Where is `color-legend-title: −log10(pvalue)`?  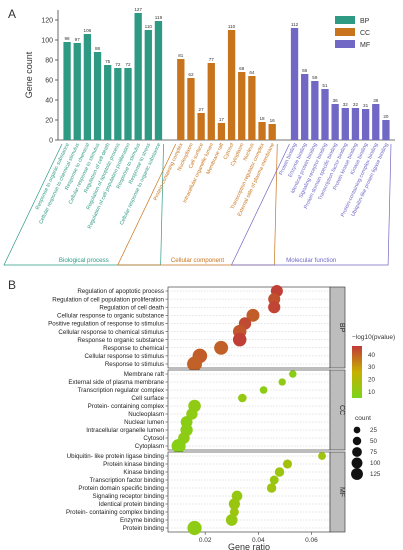 color-legend-title: −log10(pvalue) is located at coordinates (373, 337).